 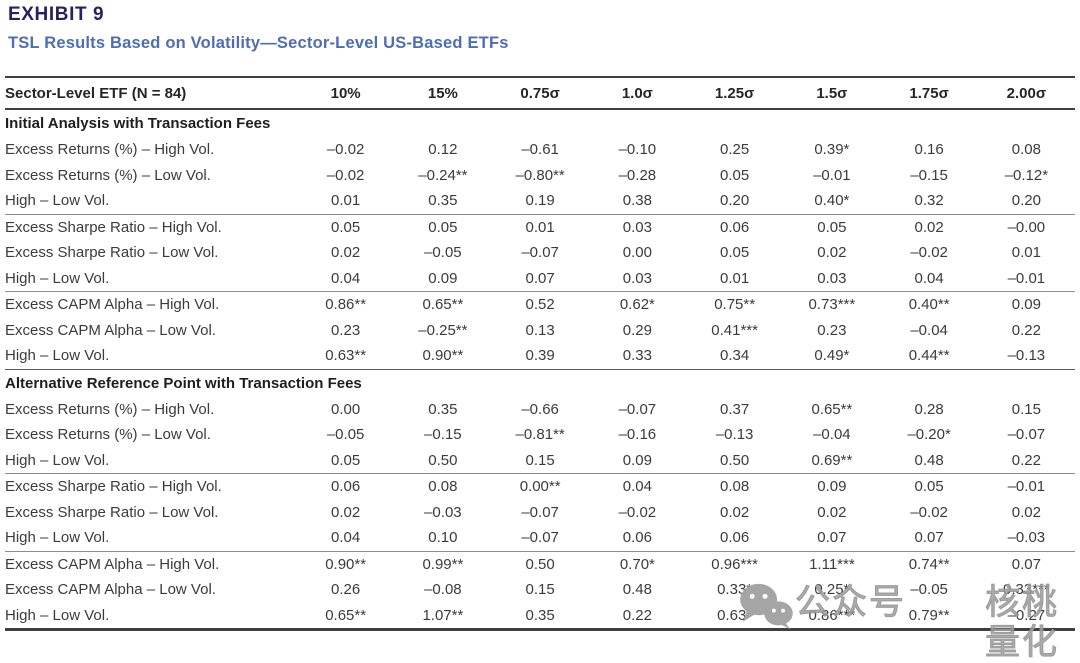 What do you see at coordinates (540, 435) in the screenshot?
I see `table-cell: –0.81**` at bounding box center [540, 435].